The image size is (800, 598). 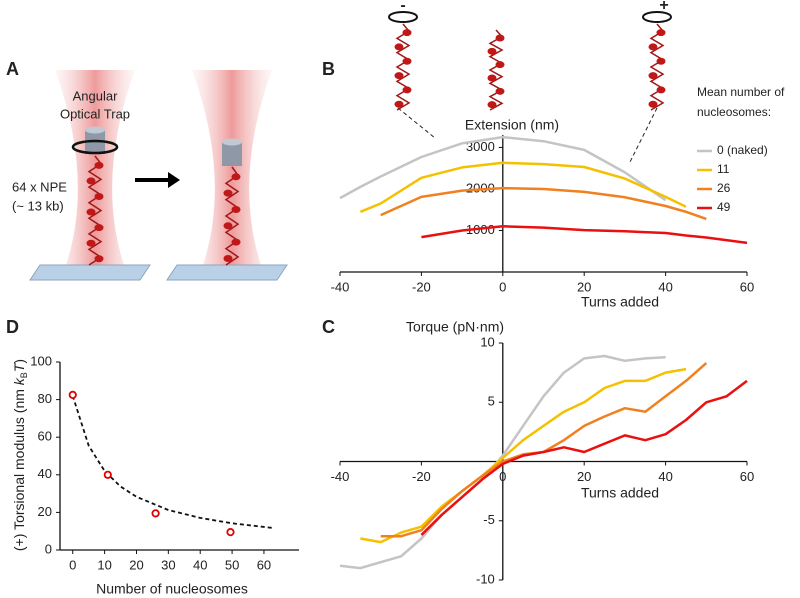 I want to click on legend-label: 26, so click(x=724, y=188).